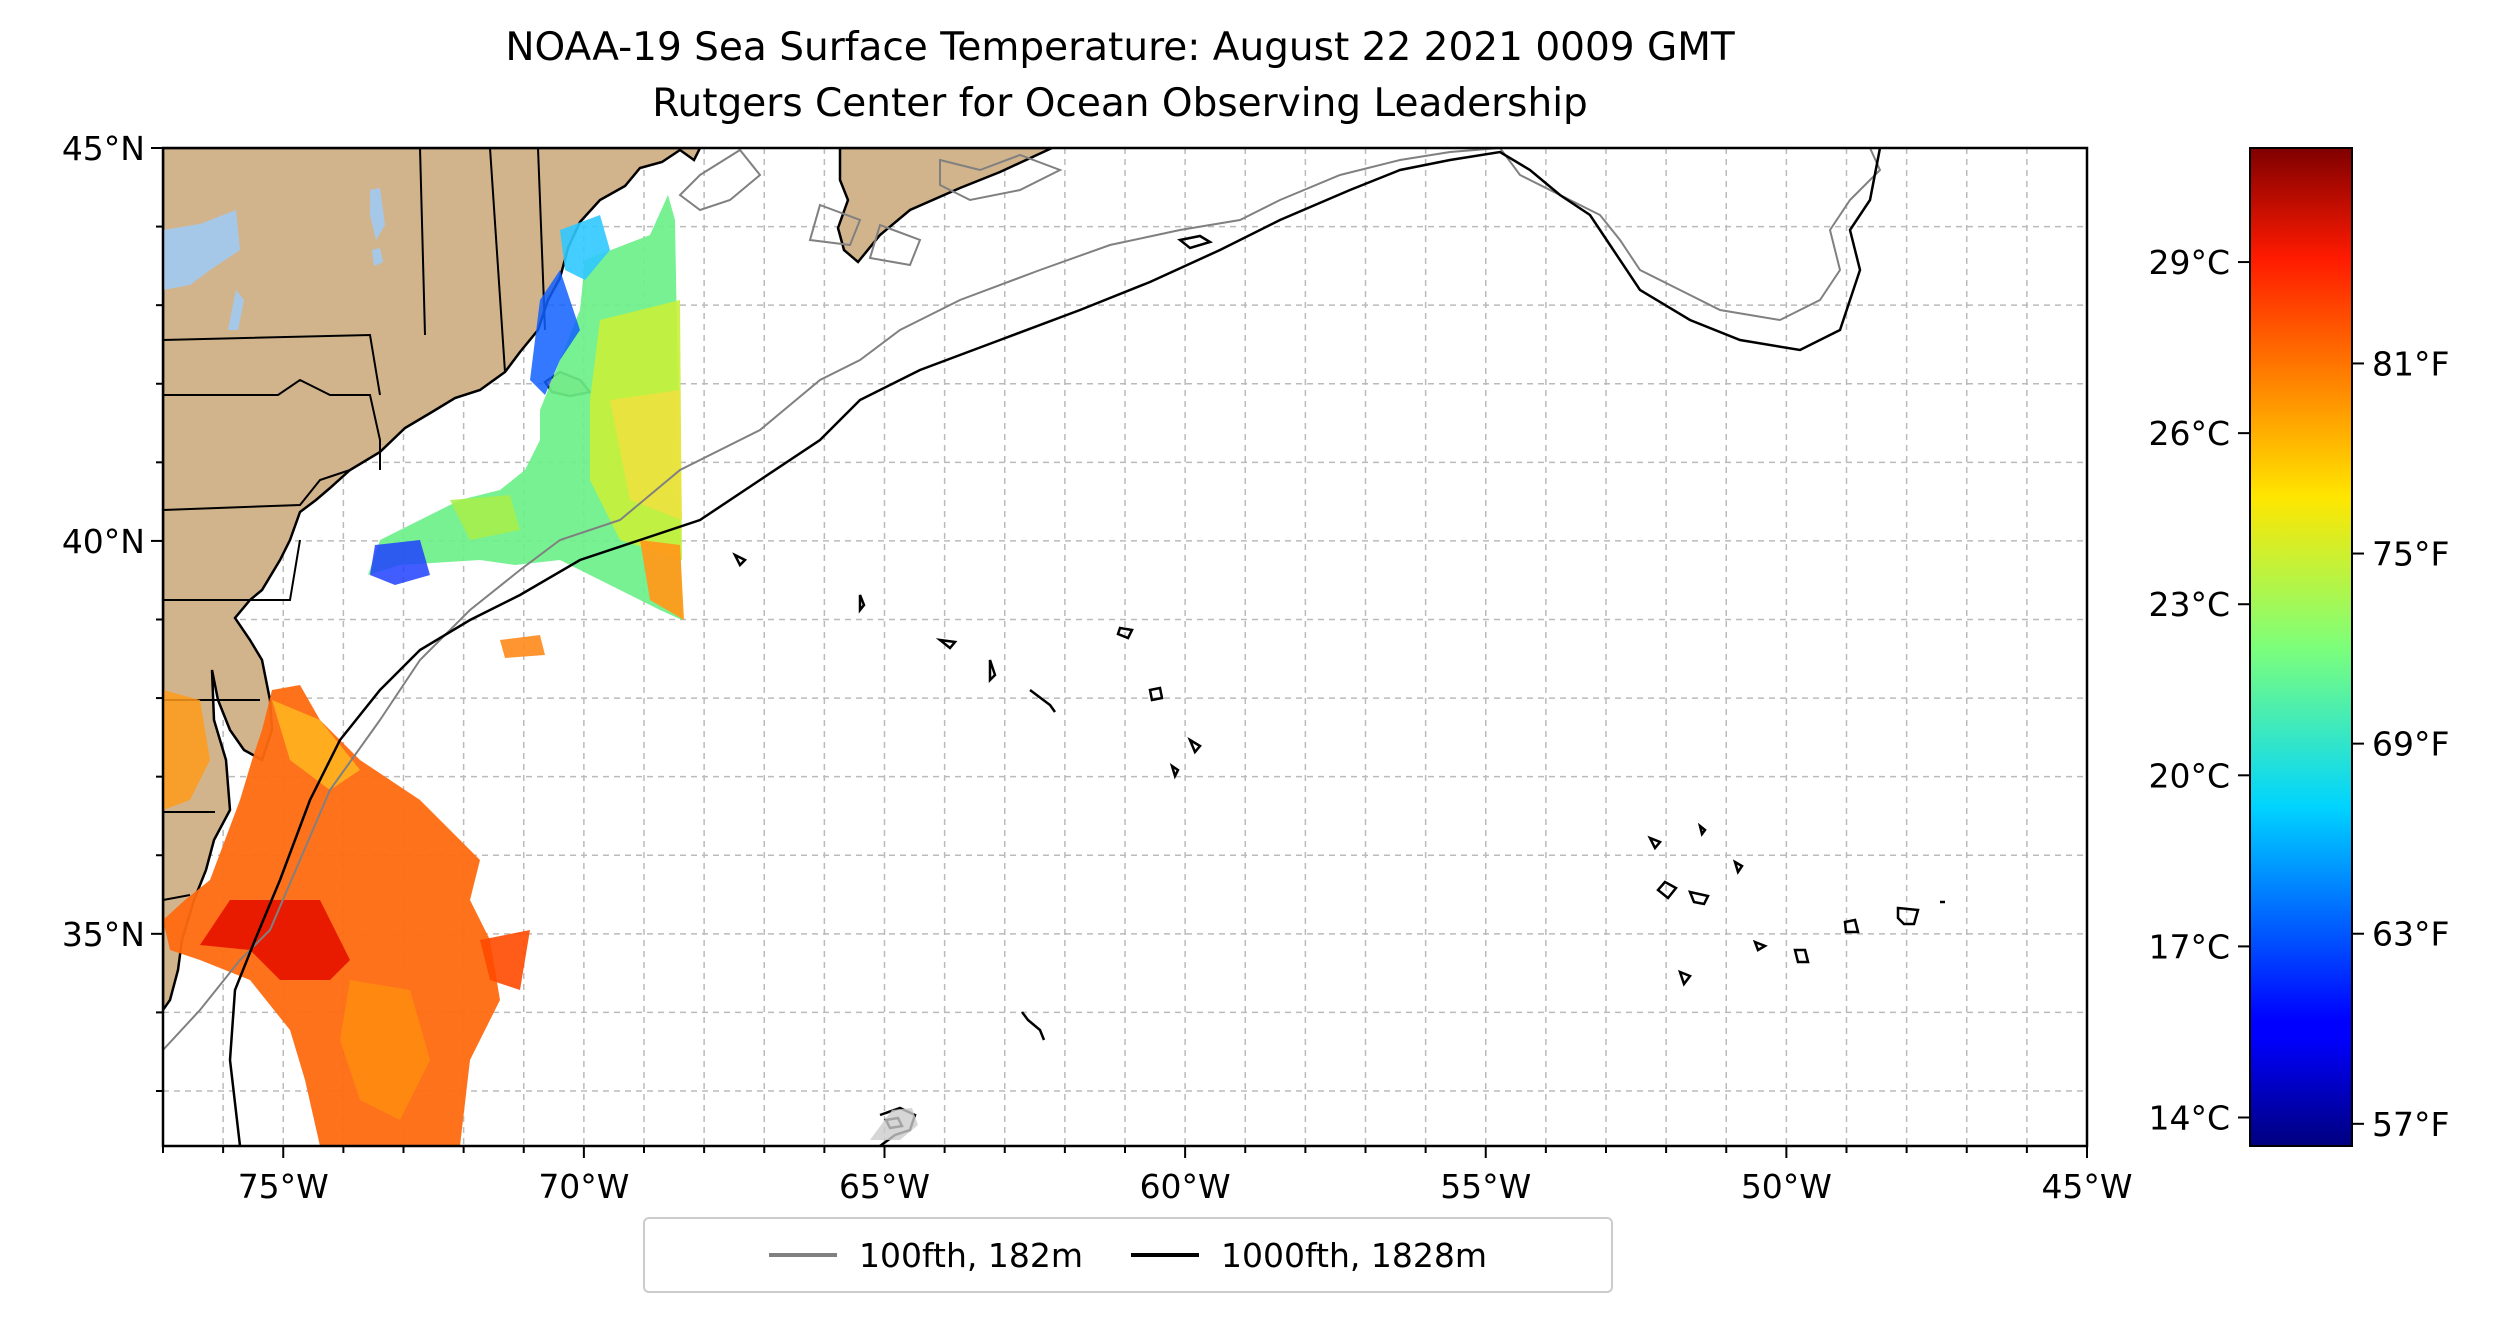 This screenshot has height=1318, width=2502. Describe the element at coordinates (2410, 934) in the screenshot. I see `colorbar-label-f: 63°F` at that location.